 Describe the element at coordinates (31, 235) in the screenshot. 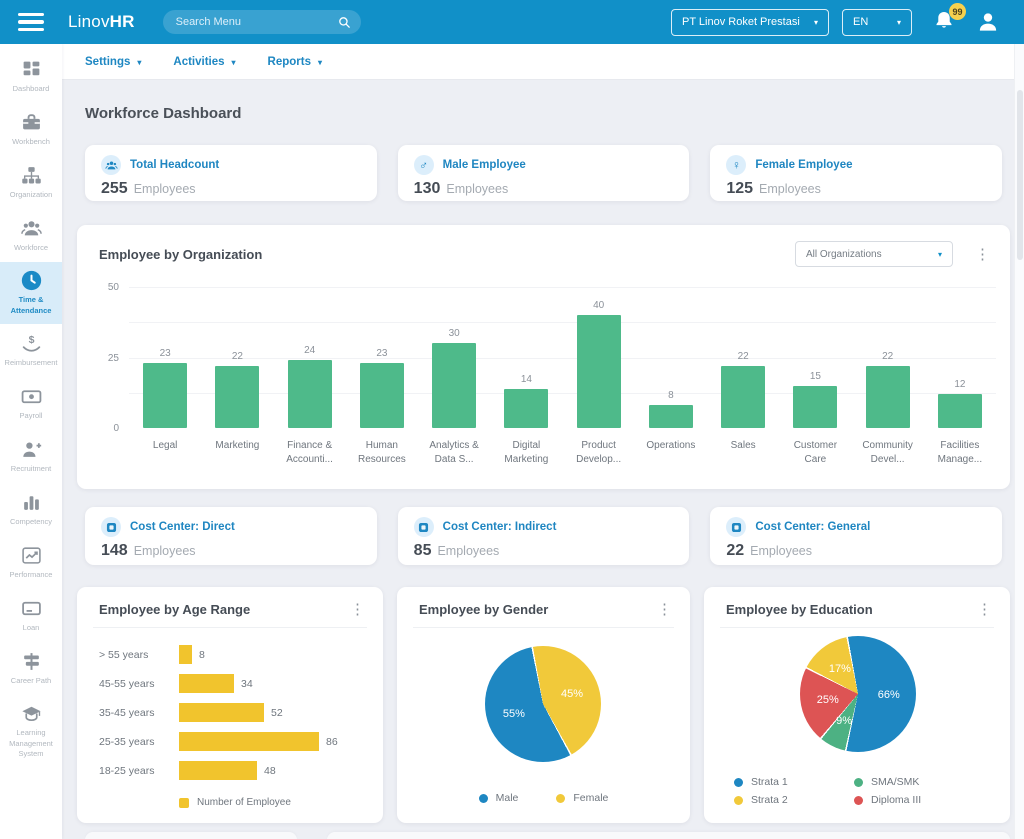

I see `sidebar-item-workforce: Workforce` at that location.